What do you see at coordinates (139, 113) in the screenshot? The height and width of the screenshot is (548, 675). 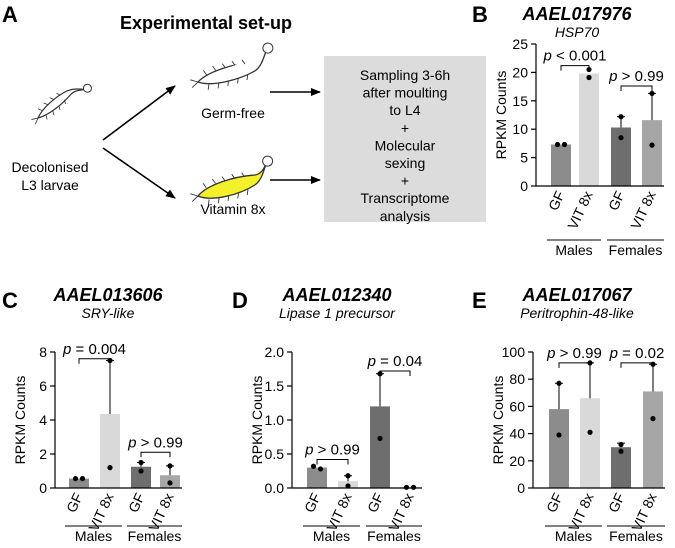 I see `arrow-to-germfree` at bounding box center [139, 113].